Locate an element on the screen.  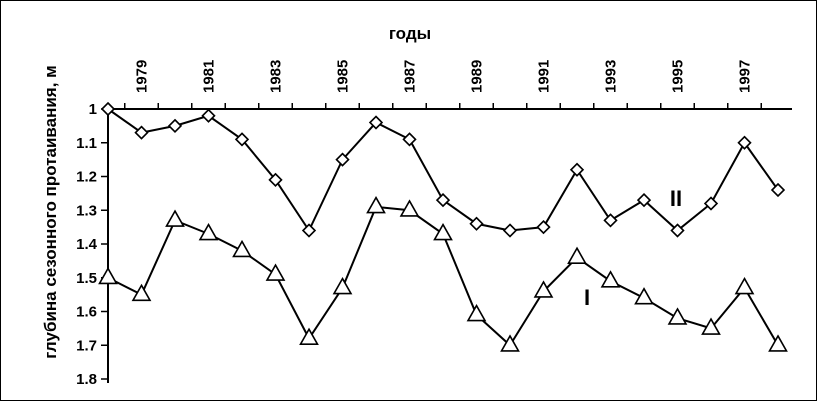
y-axis-title: глубина сезонного протаивания, м is located at coordinates (50, 211).